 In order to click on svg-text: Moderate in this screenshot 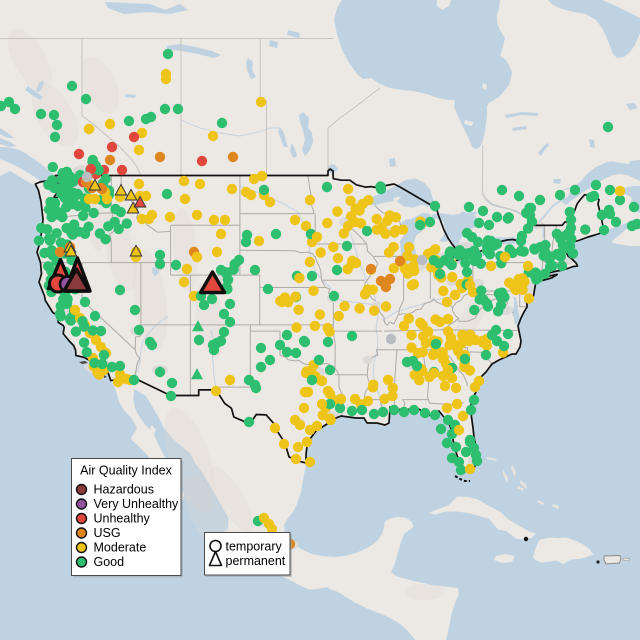, I will do `click(120, 548)`.